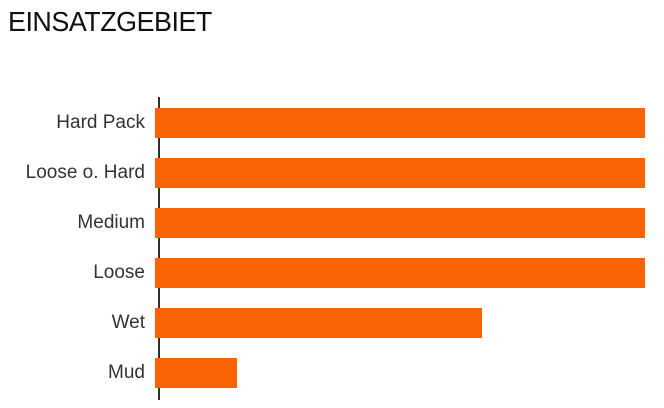 The image size is (664, 408). Describe the element at coordinates (110, 21) in the screenshot. I see `chart-title: EINSATZGEBIET` at that location.